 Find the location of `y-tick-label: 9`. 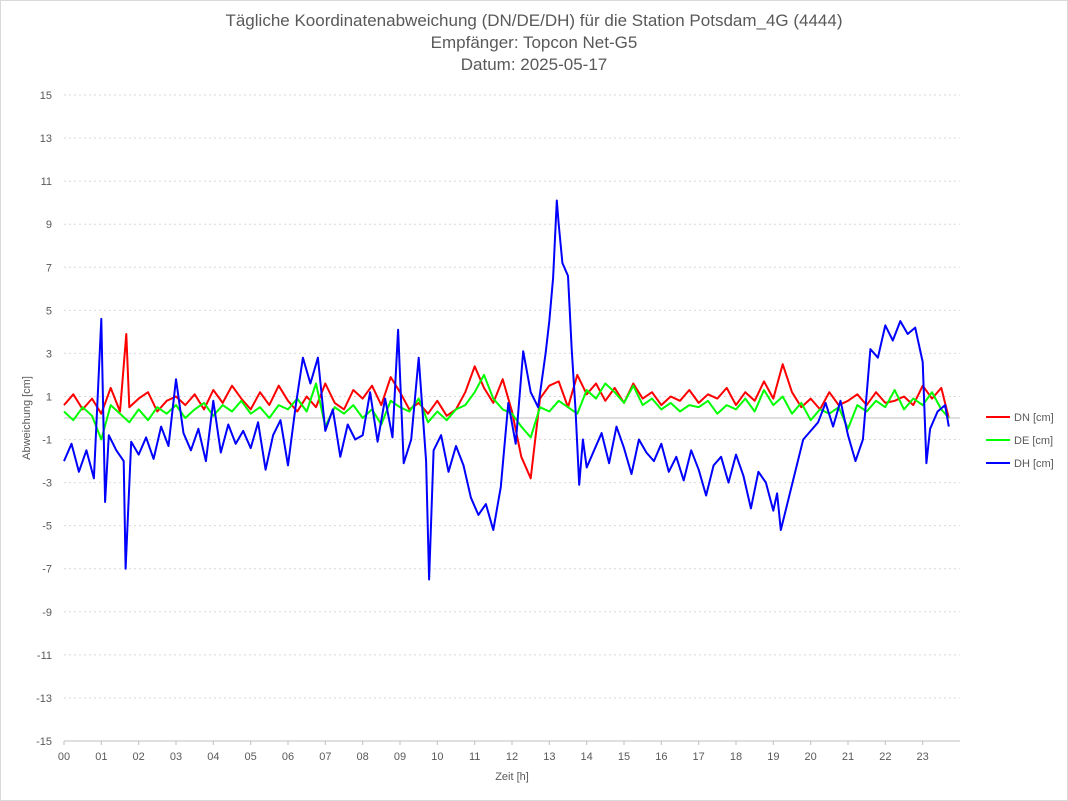

y-tick-label: 9 is located at coordinates (49, 225).